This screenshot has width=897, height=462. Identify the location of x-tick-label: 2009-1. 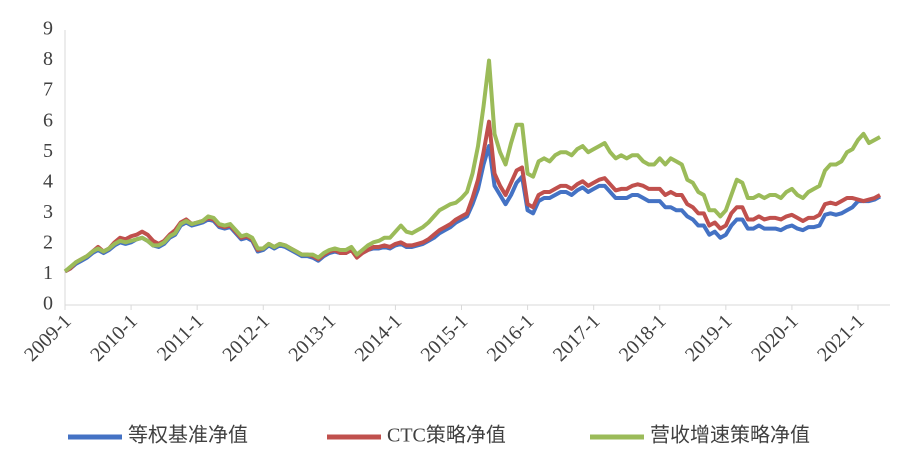
(48, 338).